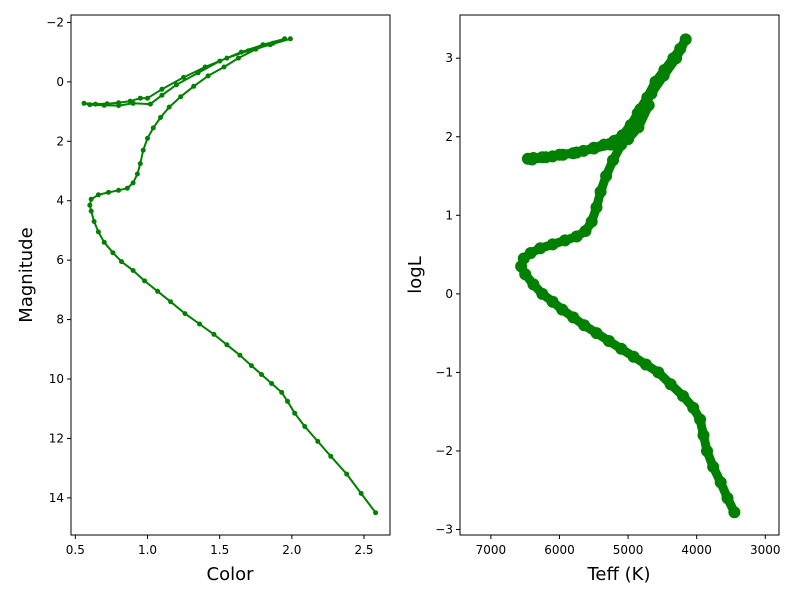 This screenshot has width=800, height=600. What do you see at coordinates (60, 141) in the screenshot?
I see `y-tick-label: 2` at bounding box center [60, 141].